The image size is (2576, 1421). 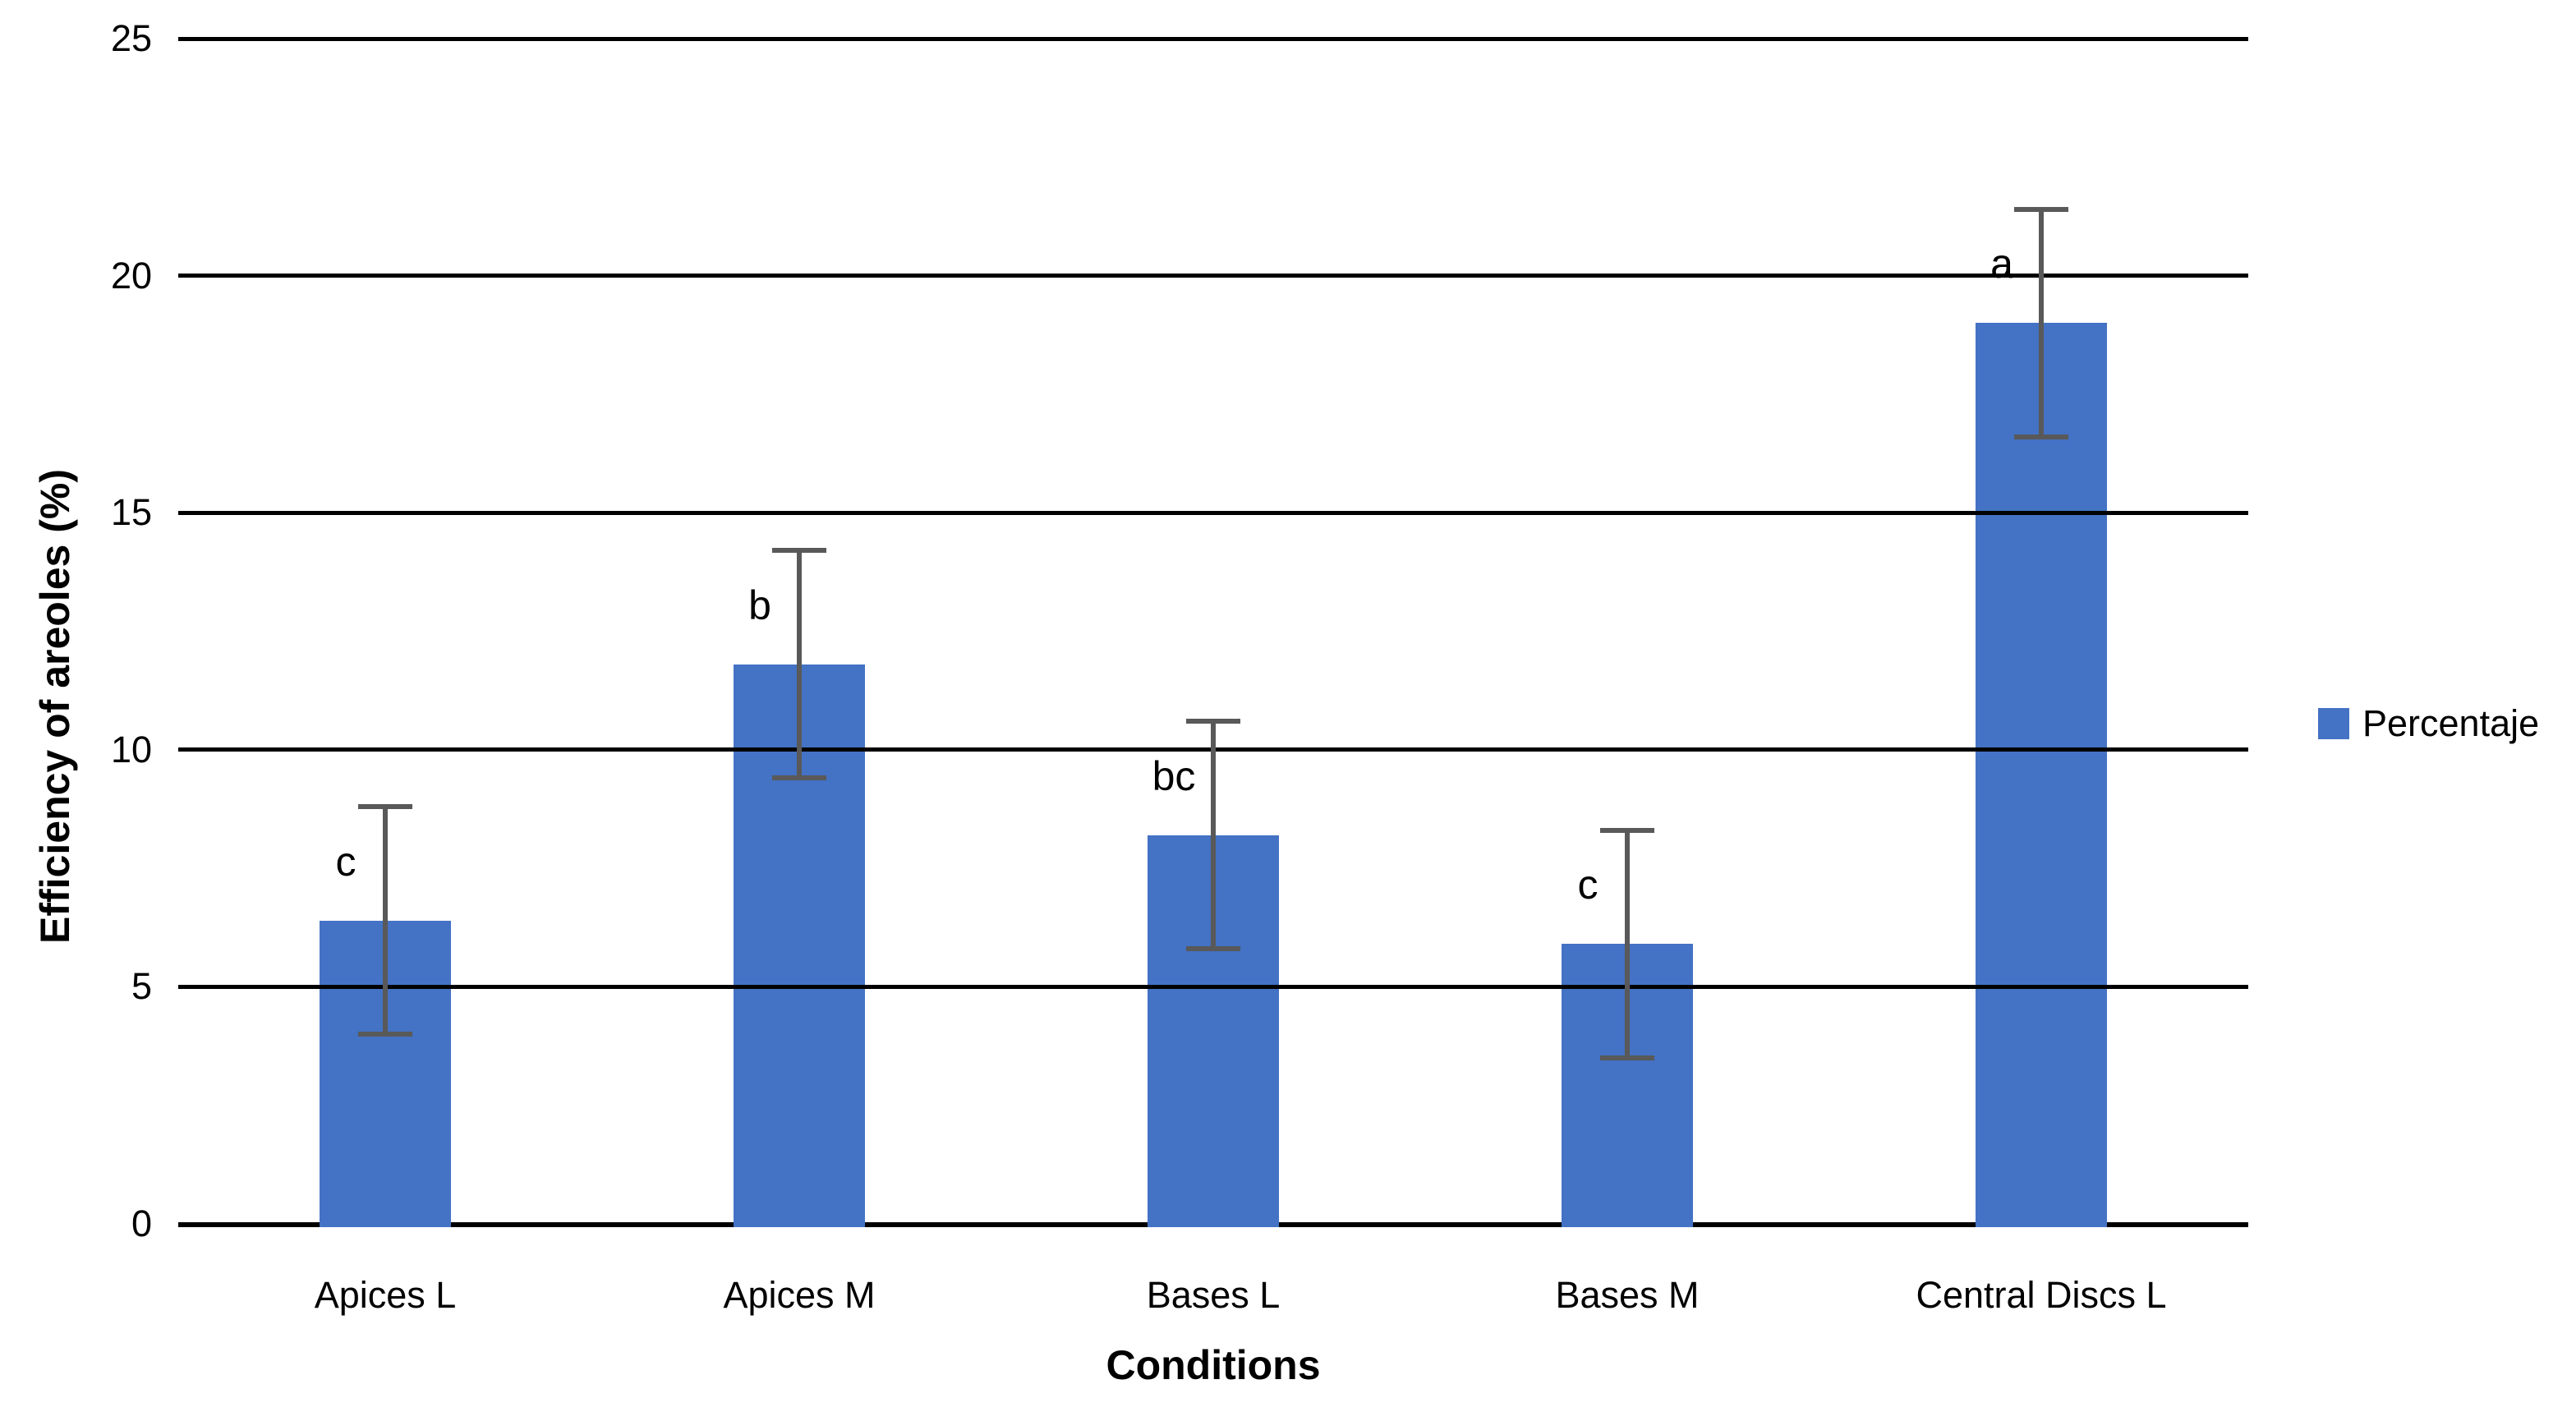 I want to click on x-axis-title: Conditions, so click(x=1213, y=1365).